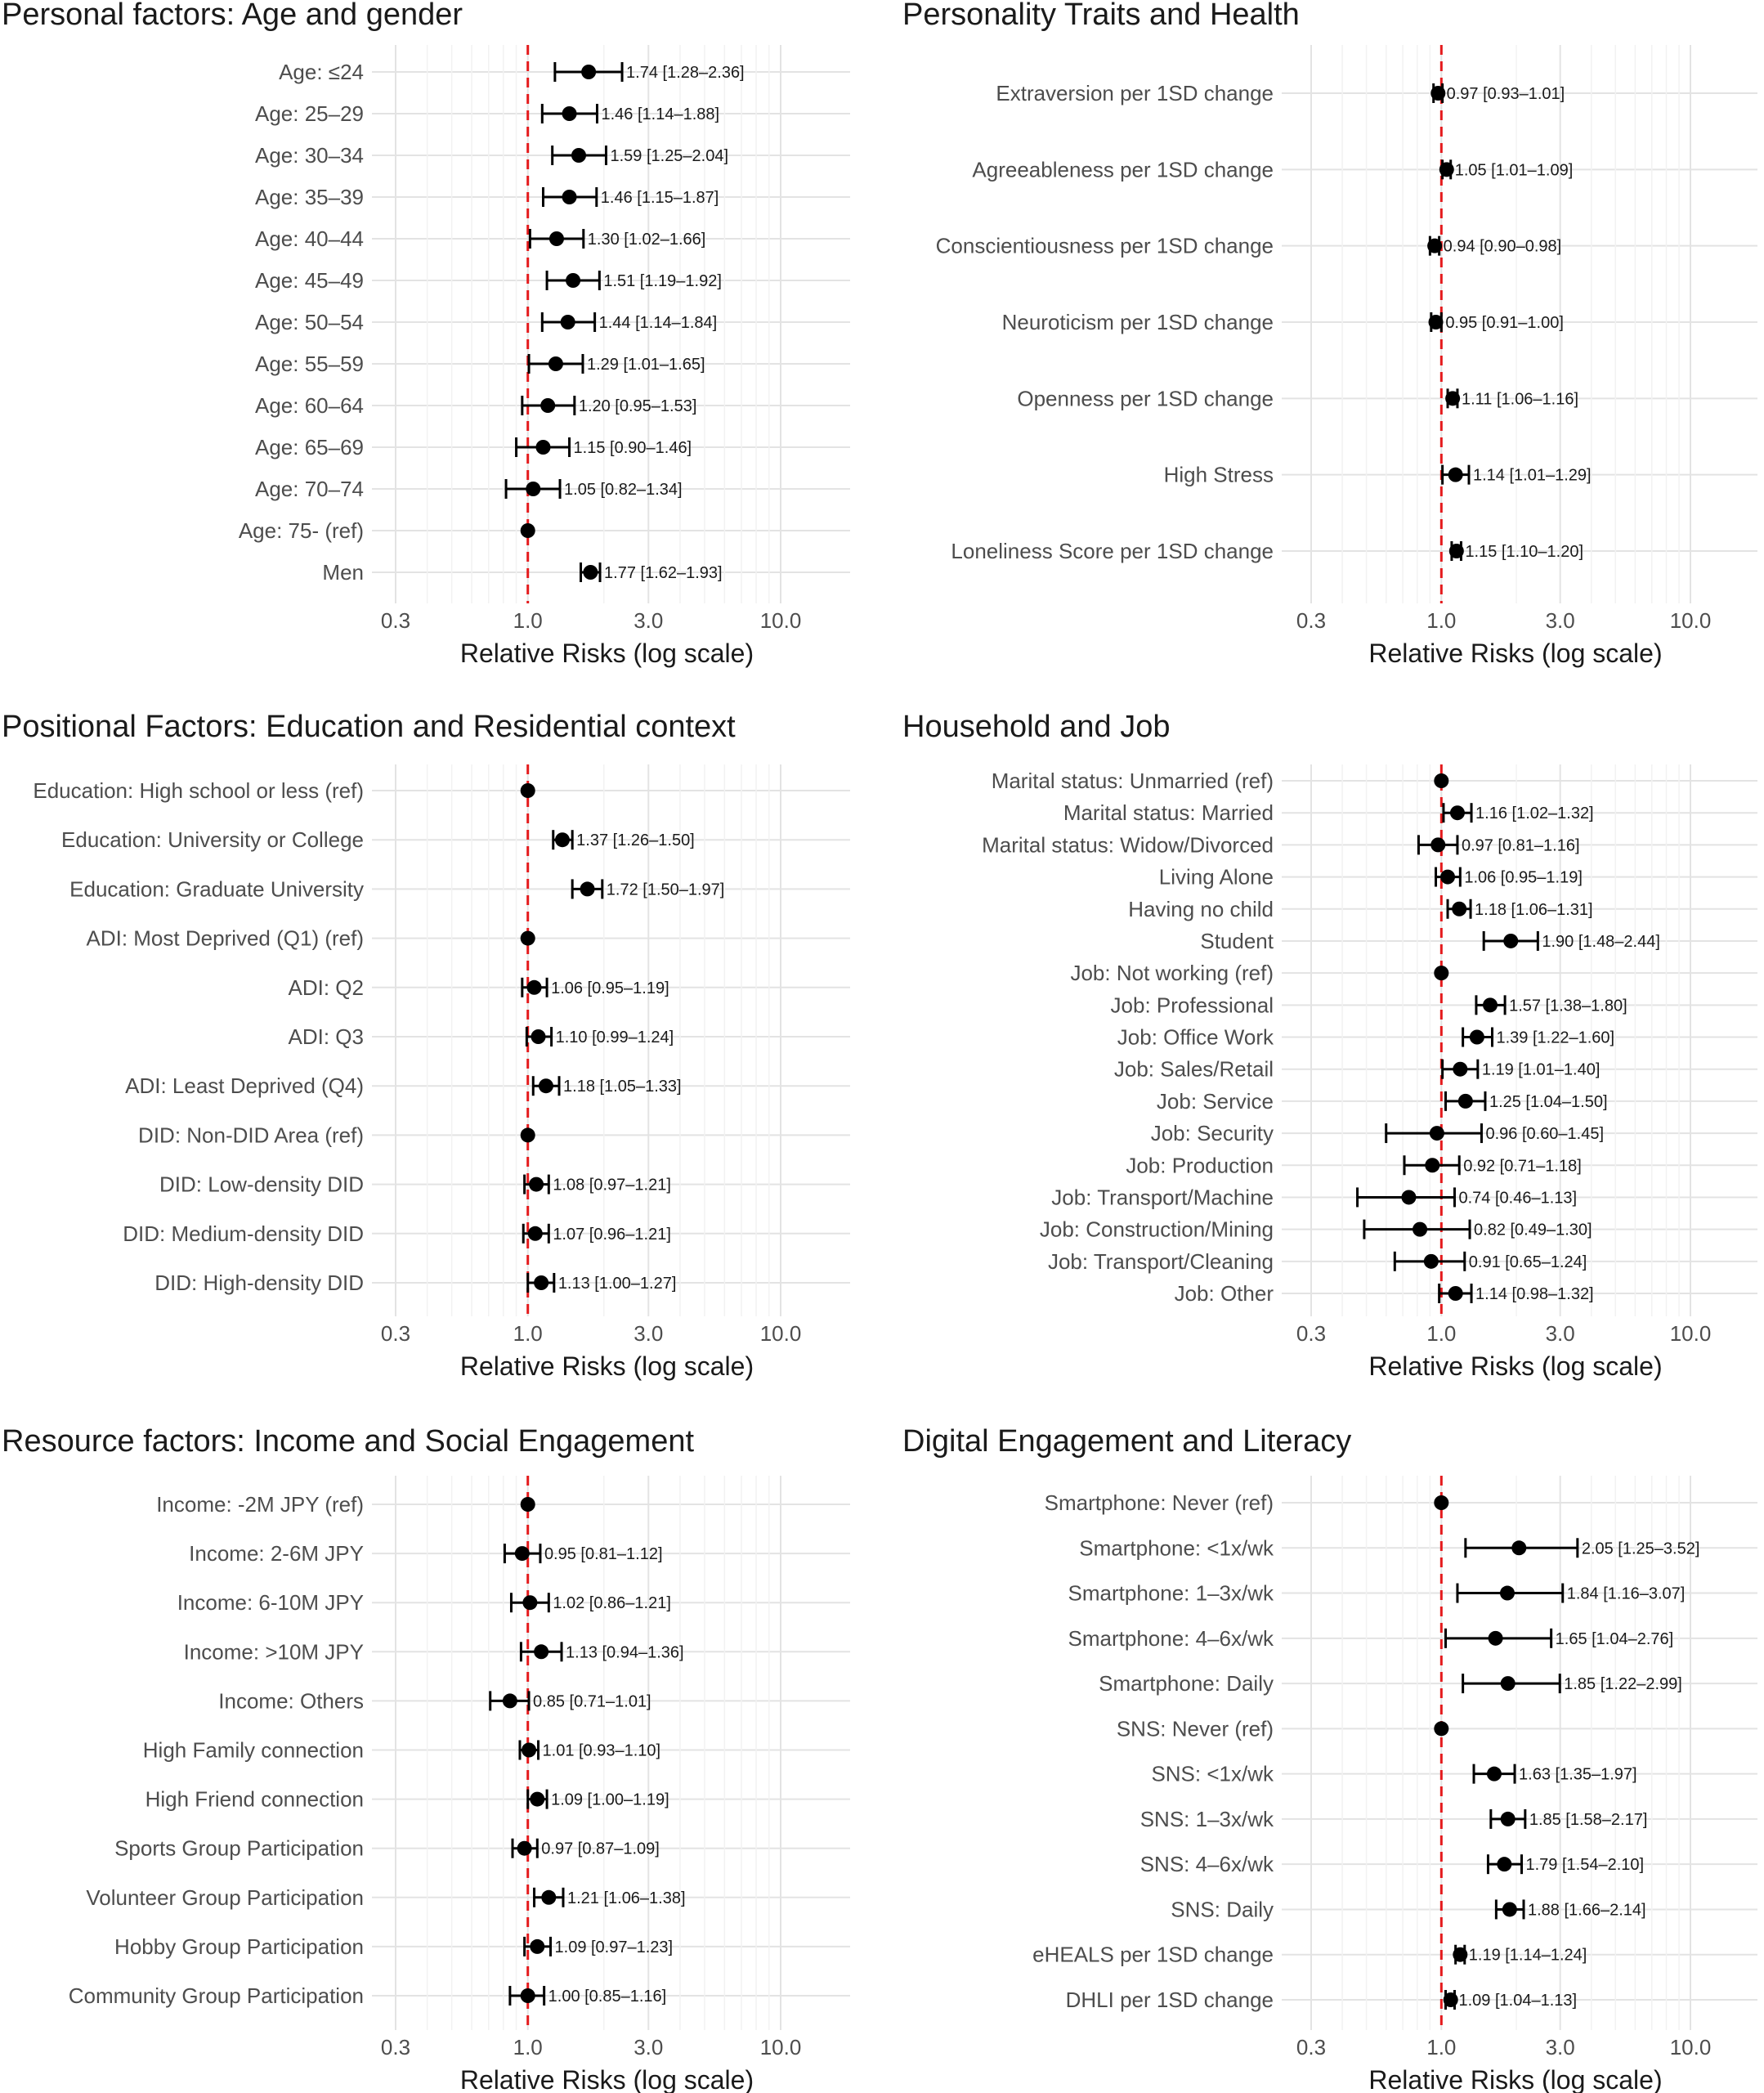 The image size is (1764, 2093). What do you see at coordinates (270, 1603) in the screenshot?
I see `row-label: Income: 6-10M JPY` at bounding box center [270, 1603].